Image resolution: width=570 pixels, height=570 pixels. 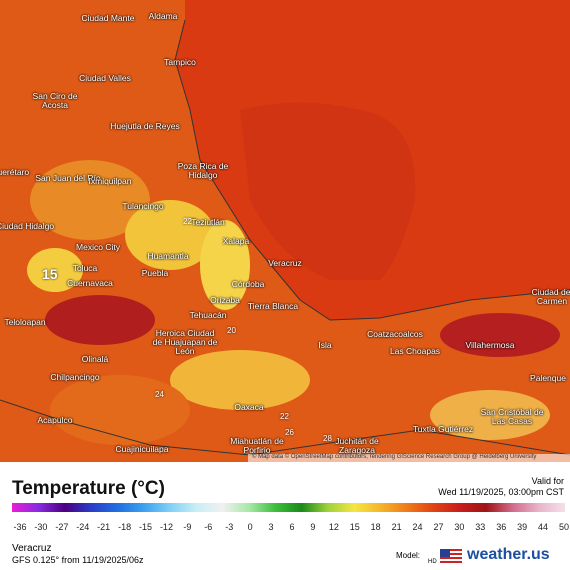 I want to click on city-label: Teziutlán, so click(x=208, y=222).